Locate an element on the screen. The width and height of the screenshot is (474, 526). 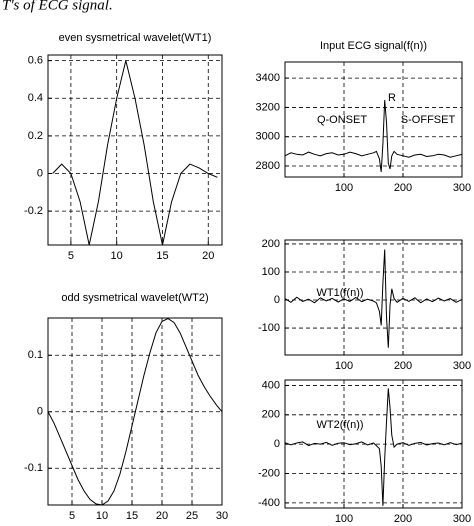
y-tick-label: -200 is located at coordinates (269, 473).